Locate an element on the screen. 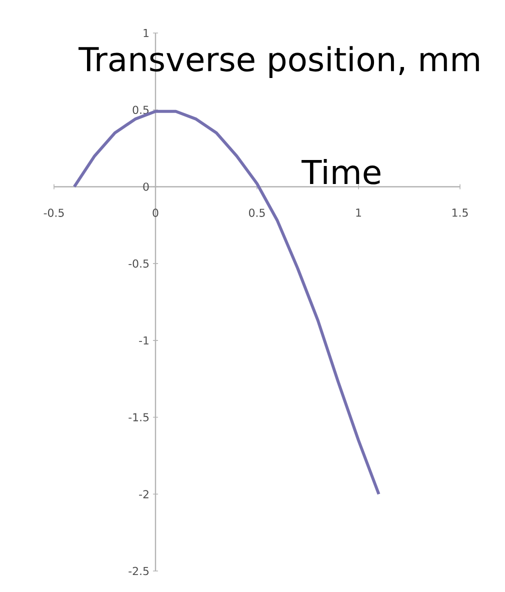 The image size is (505, 592). y-tick-label: -1.5 is located at coordinates (138, 417).